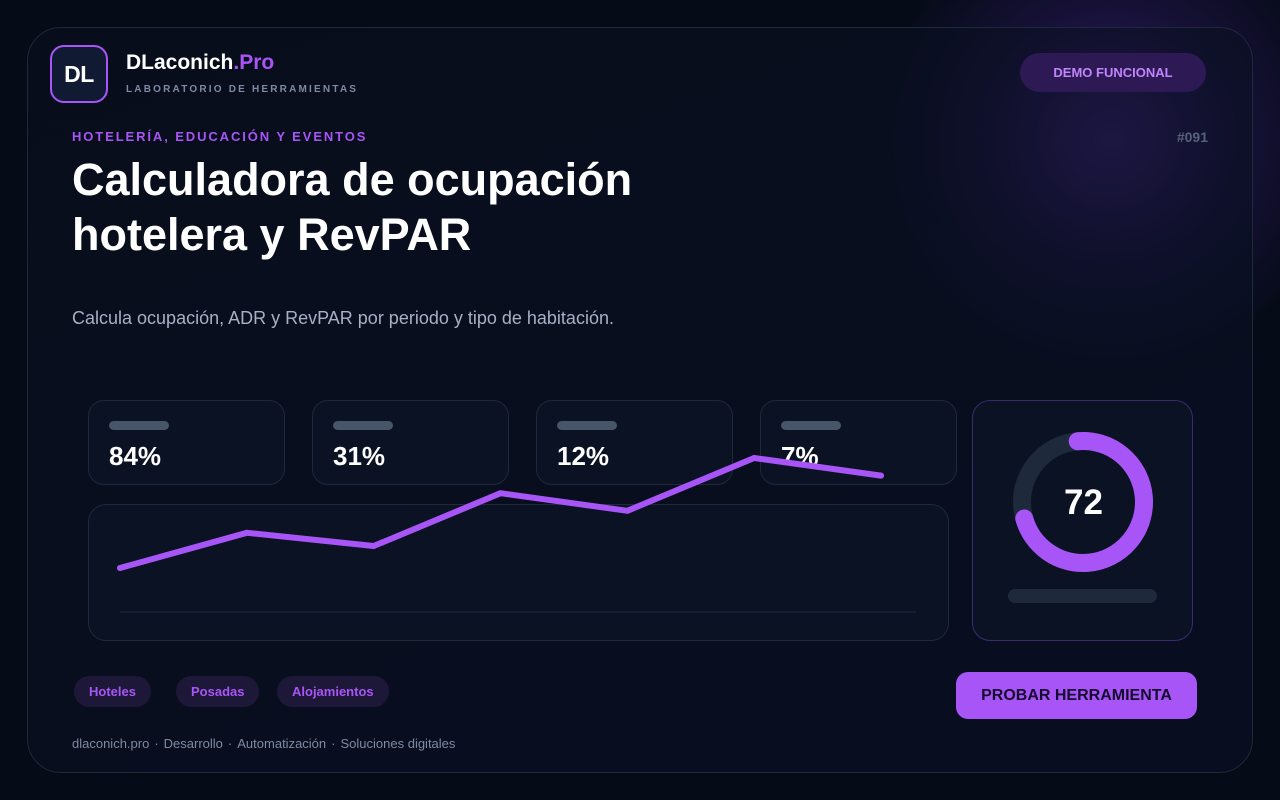 The height and width of the screenshot is (800, 1280). Describe the element at coordinates (193, 743) in the screenshot. I see `footer-item: Desarrollo` at that location.